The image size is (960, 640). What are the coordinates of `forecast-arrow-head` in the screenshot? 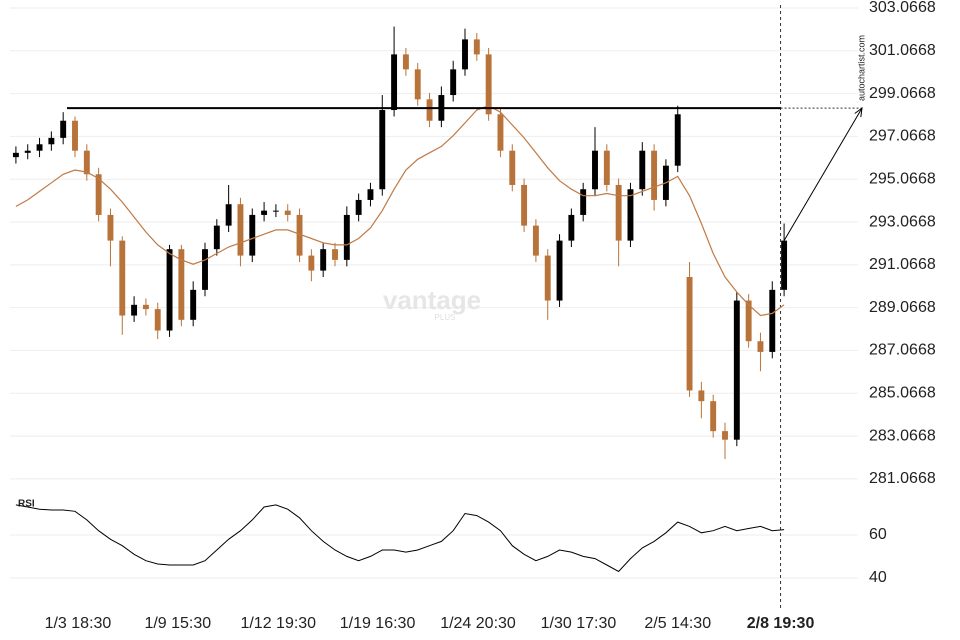 It's located at (858, 112).